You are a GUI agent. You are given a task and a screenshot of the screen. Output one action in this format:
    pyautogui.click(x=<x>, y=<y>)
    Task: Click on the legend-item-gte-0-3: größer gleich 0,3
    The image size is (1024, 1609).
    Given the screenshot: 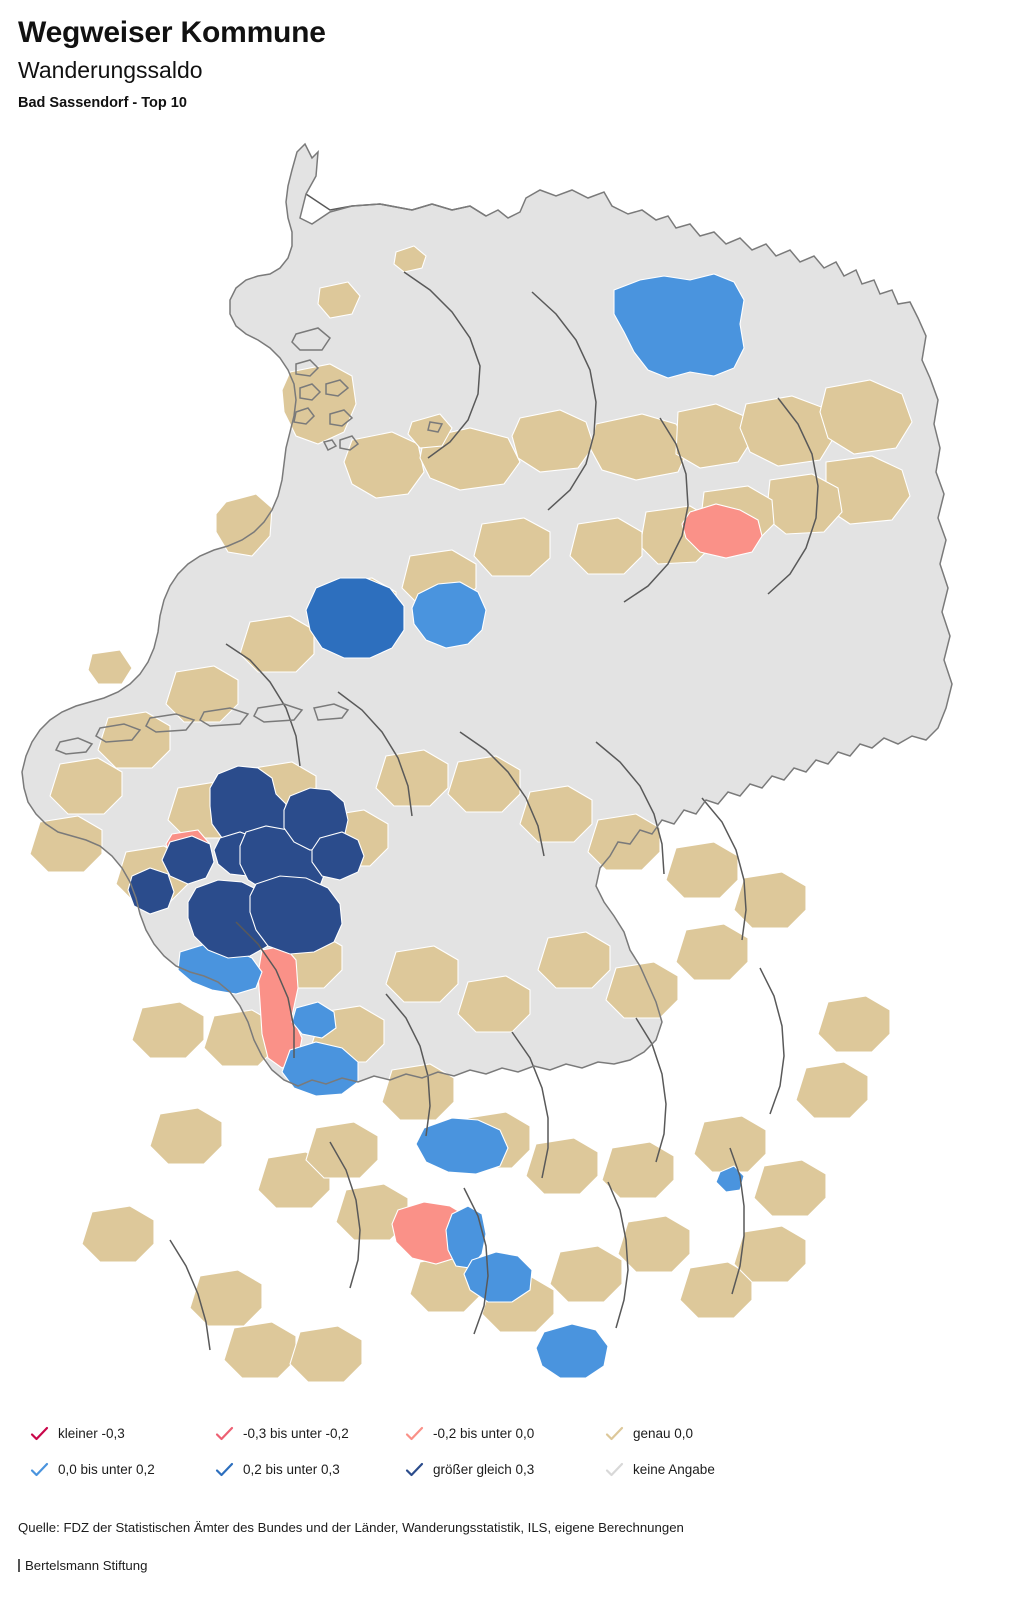 What is the action you would take?
    pyautogui.click(x=469, y=1470)
    